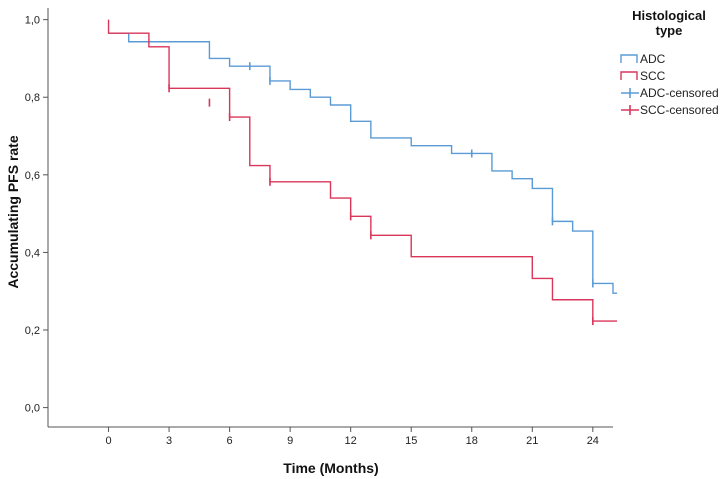 The width and height of the screenshot is (726, 479). Describe the element at coordinates (330, 468) in the screenshot. I see `x-axis-title: Time (Months)` at that location.